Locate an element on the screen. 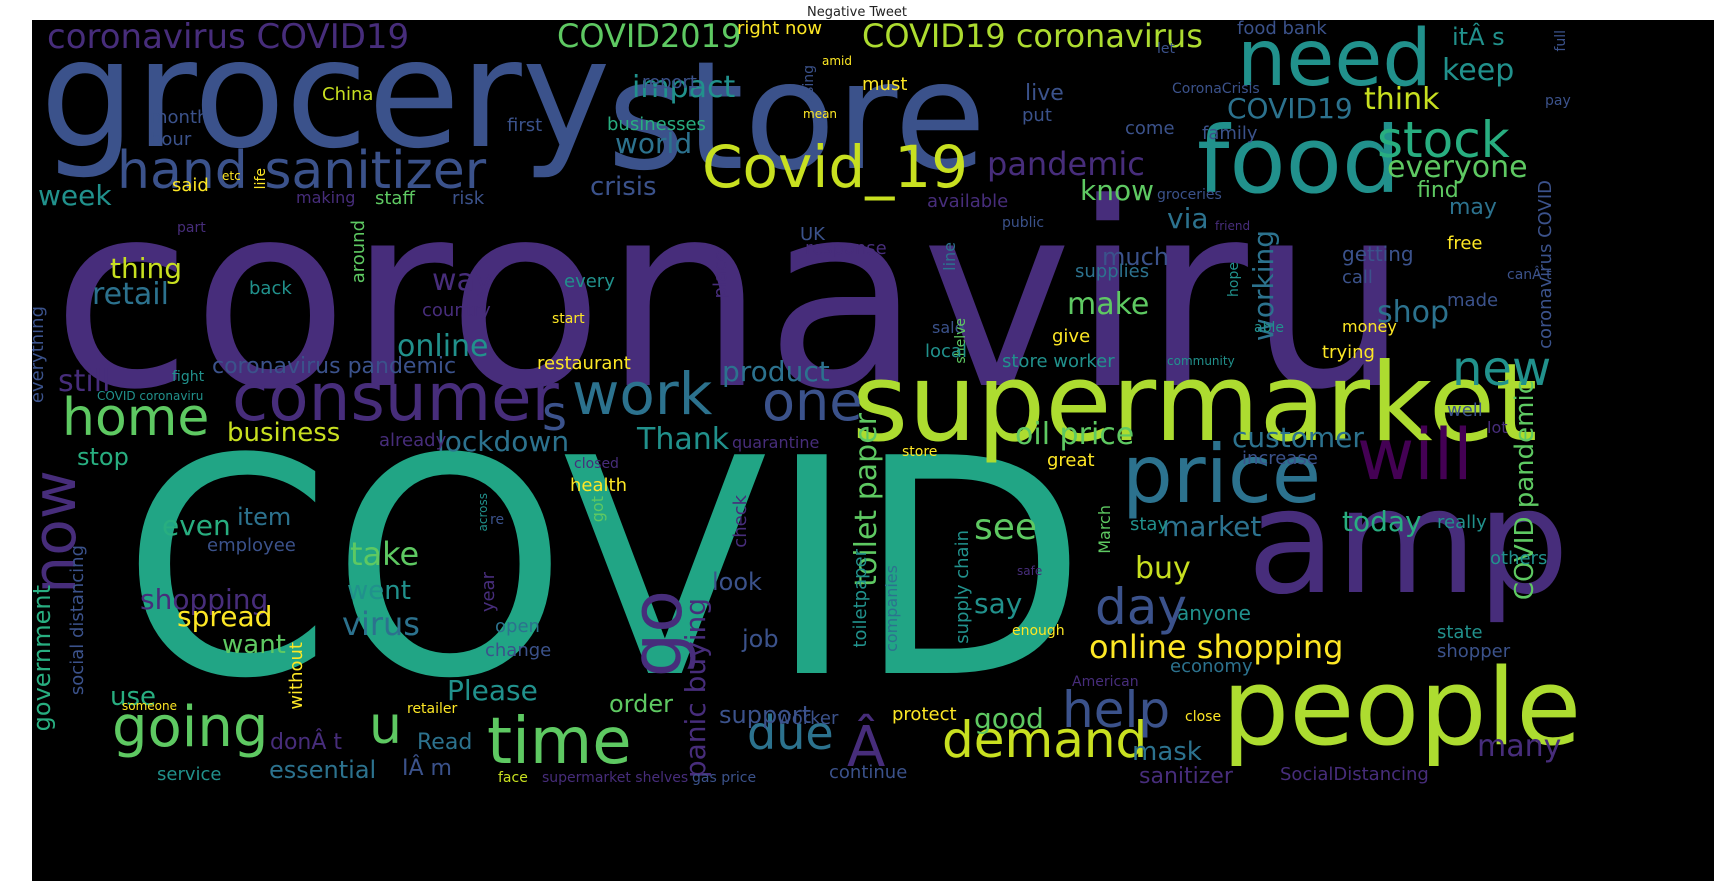  word-18: one is located at coordinates (812, 401).